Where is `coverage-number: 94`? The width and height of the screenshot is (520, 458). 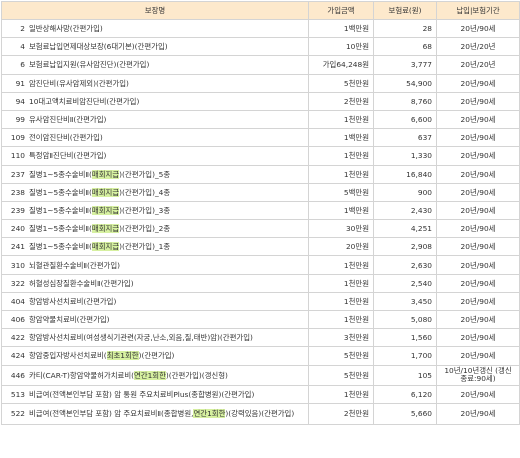 coverage-number: 94 is located at coordinates (20, 101).